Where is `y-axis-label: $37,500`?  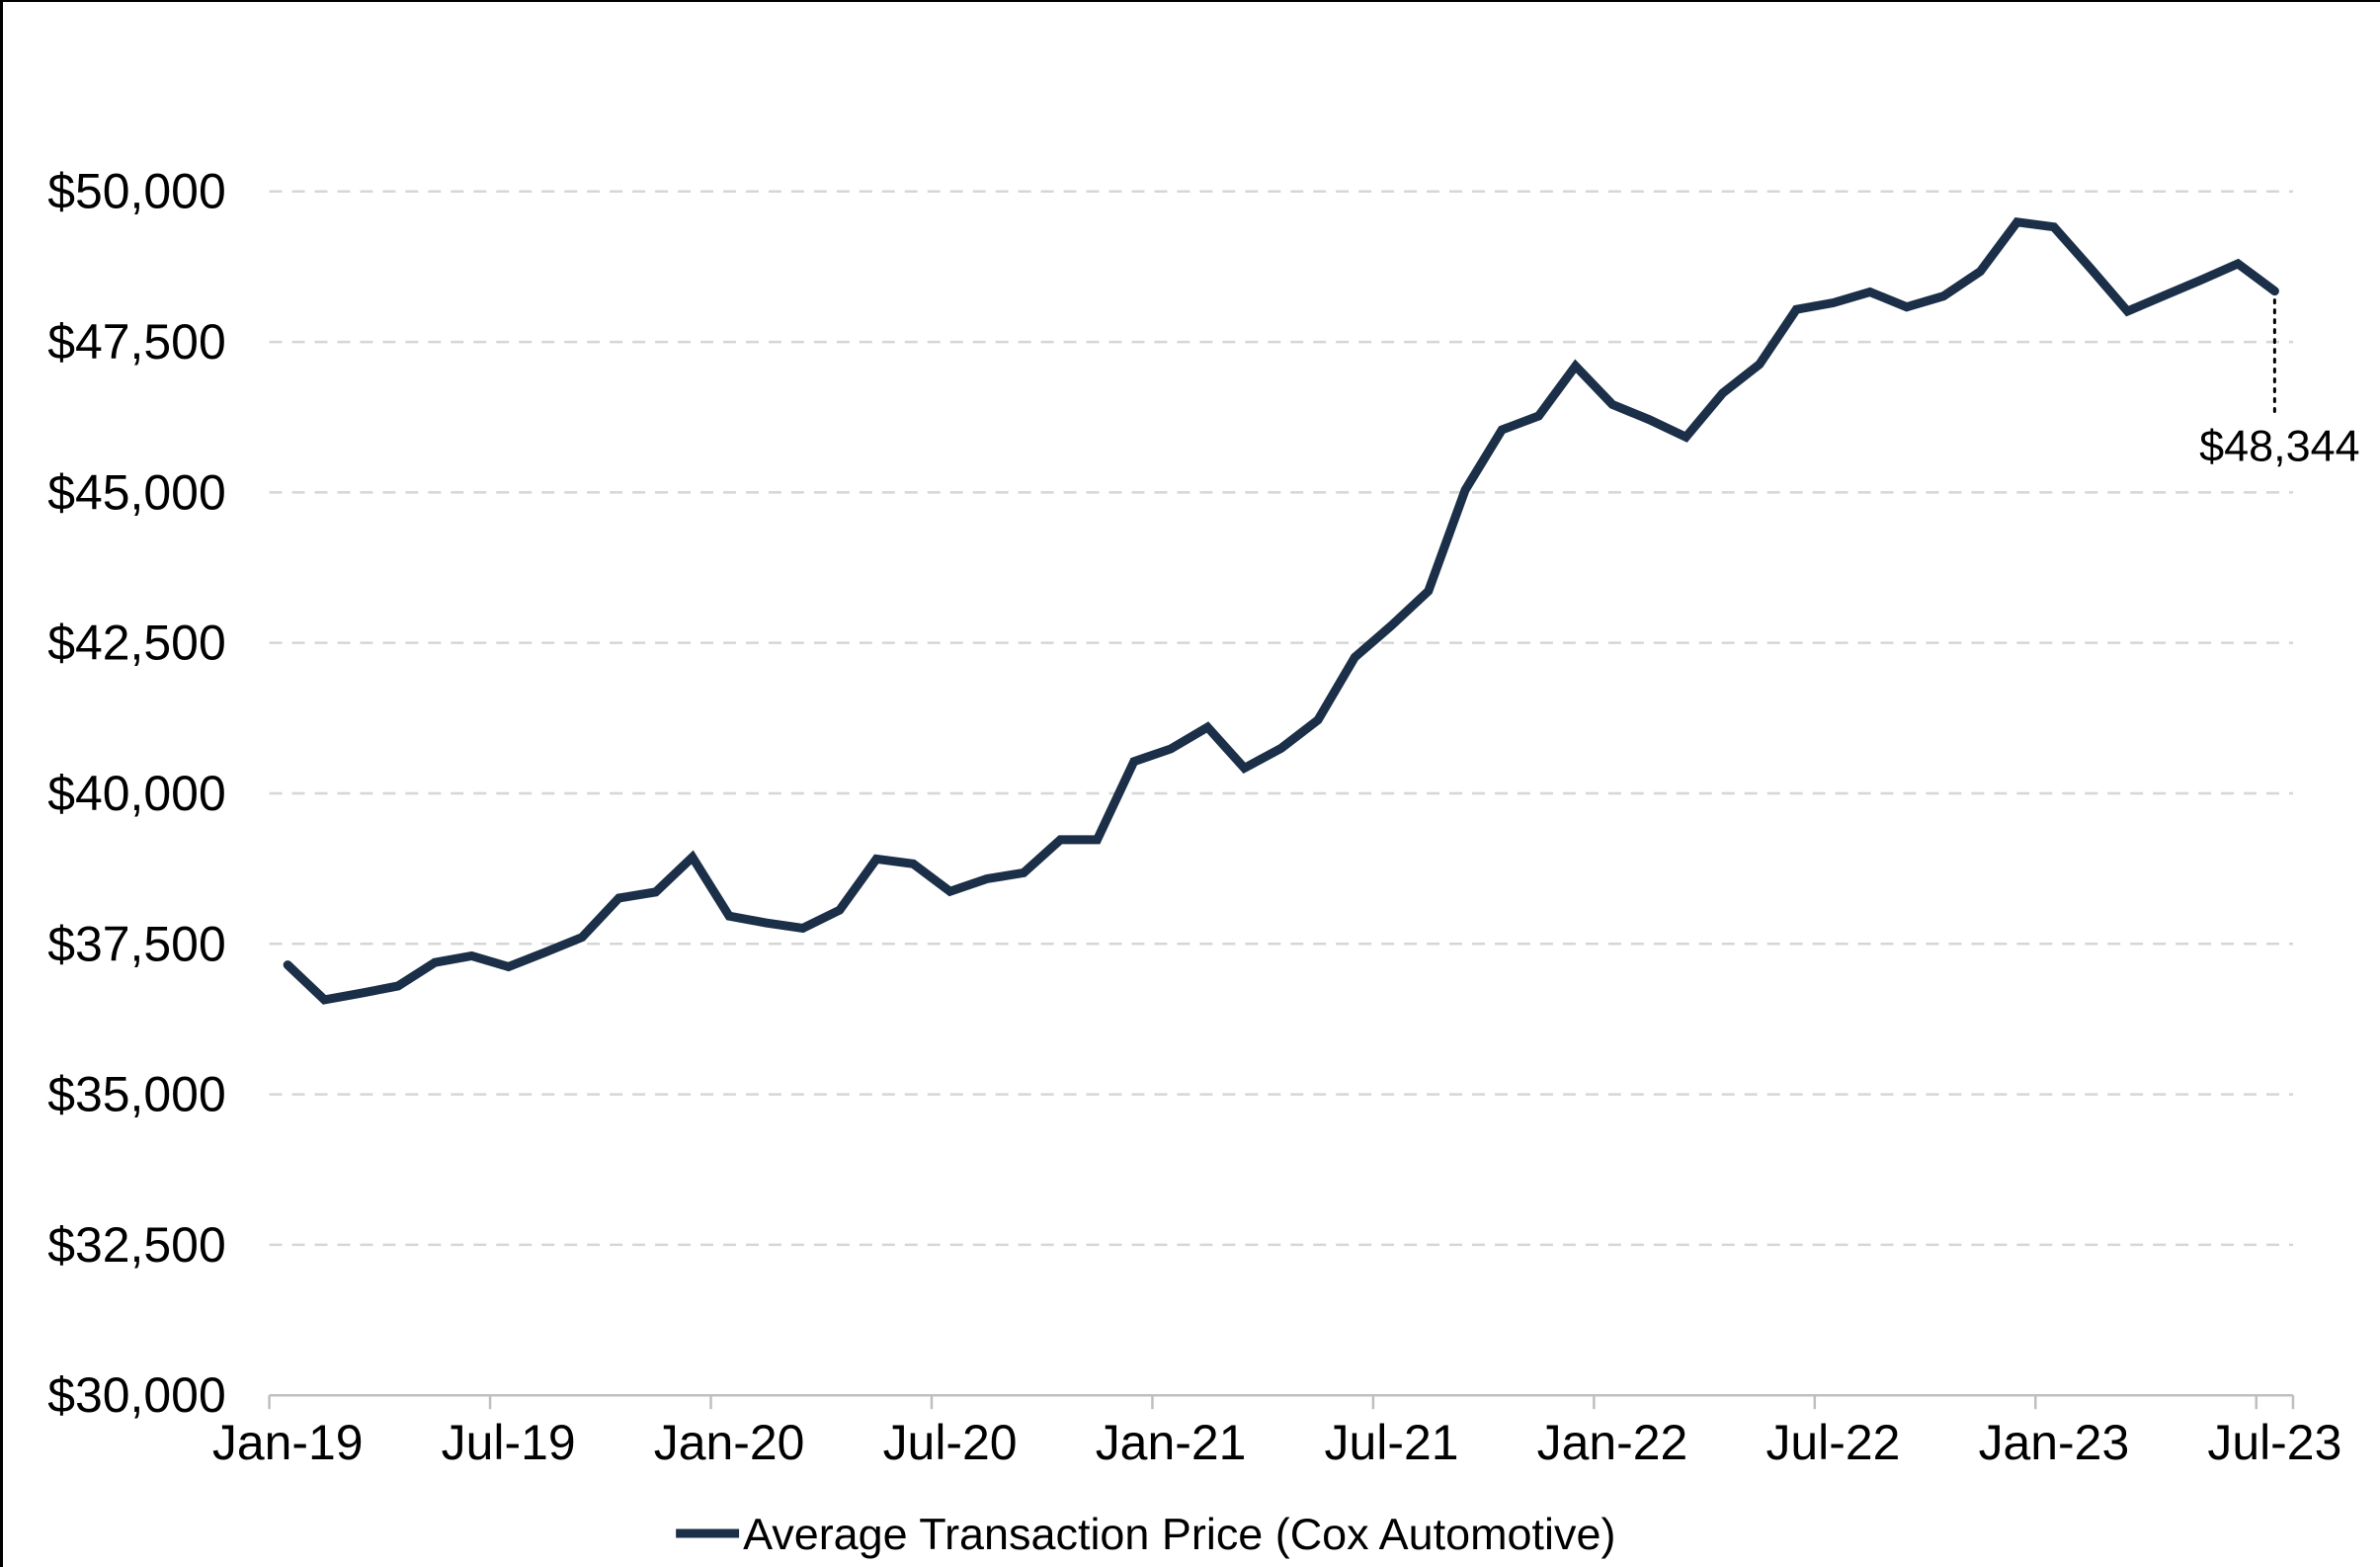
y-axis-label: $37,500 is located at coordinates (136, 943).